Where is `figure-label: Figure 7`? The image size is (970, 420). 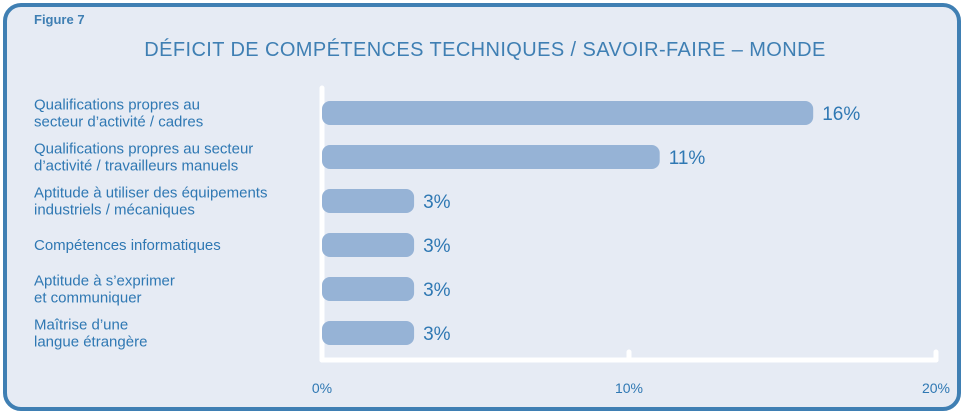 figure-label: Figure 7 is located at coordinates (59, 19).